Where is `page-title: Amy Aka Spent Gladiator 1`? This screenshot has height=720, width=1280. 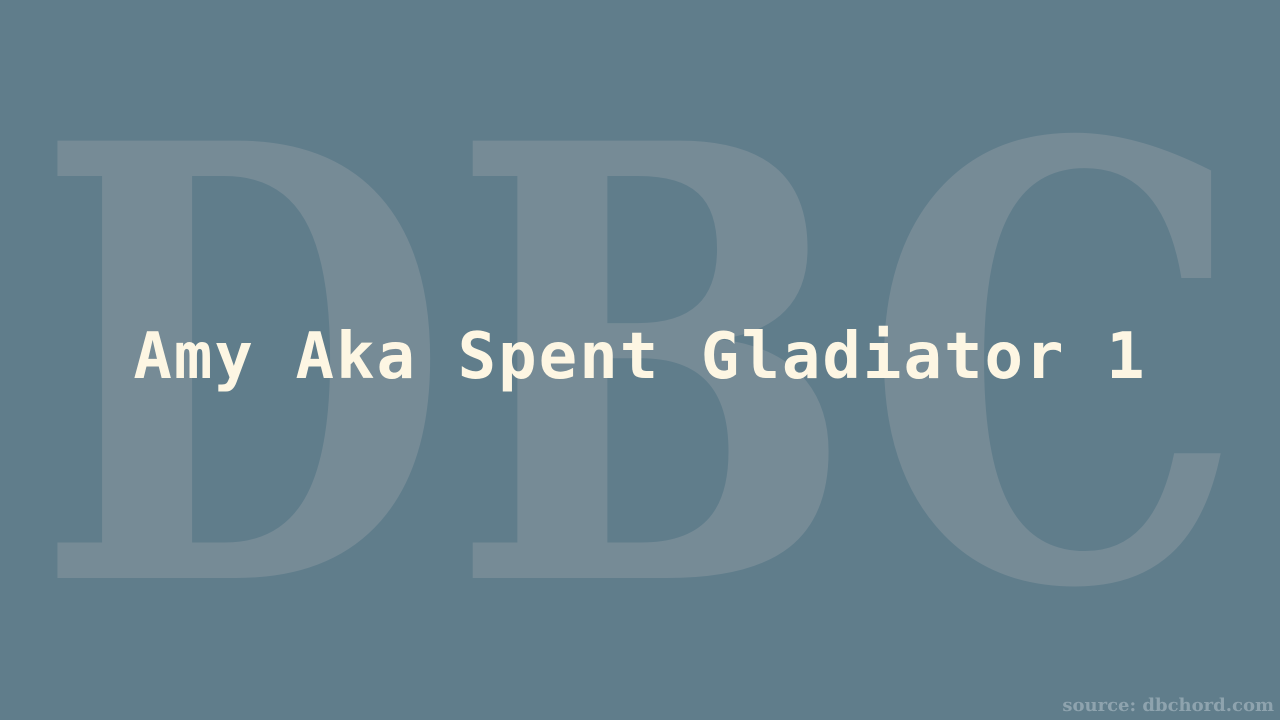 page-title: Amy Aka Spent Gladiator 1 is located at coordinates (640, 357).